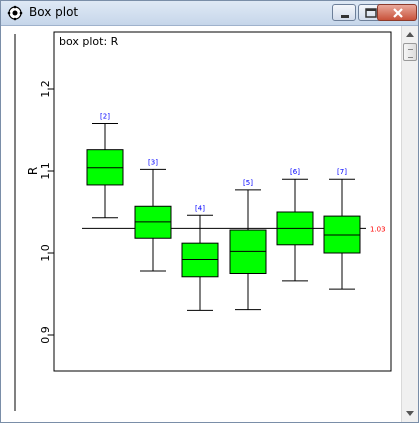  Describe the element at coordinates (200, 208) in the screenshot. I see `box-label: [4]` at that location.